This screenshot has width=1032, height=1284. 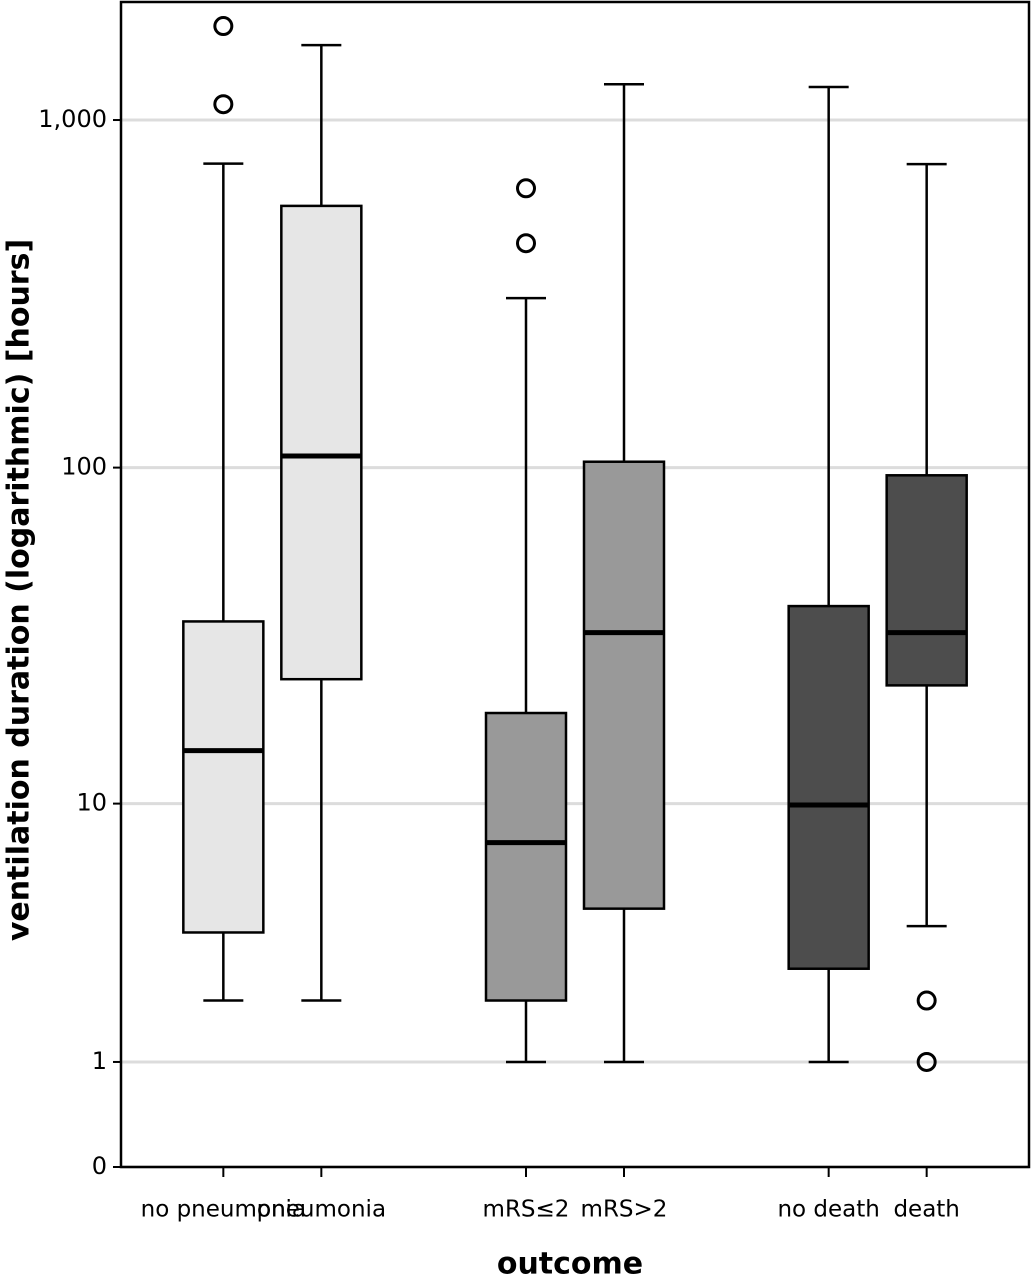 I want to click on x-tick-label: no death, so click(x=828, y=1210).